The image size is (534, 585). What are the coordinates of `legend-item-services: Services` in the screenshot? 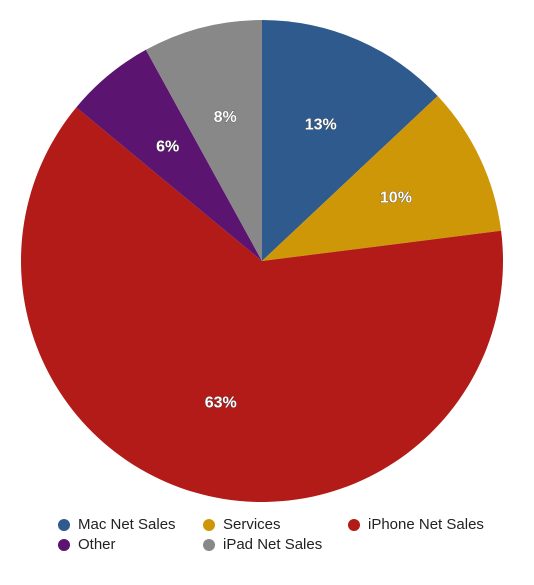 It's located at (275, 524).